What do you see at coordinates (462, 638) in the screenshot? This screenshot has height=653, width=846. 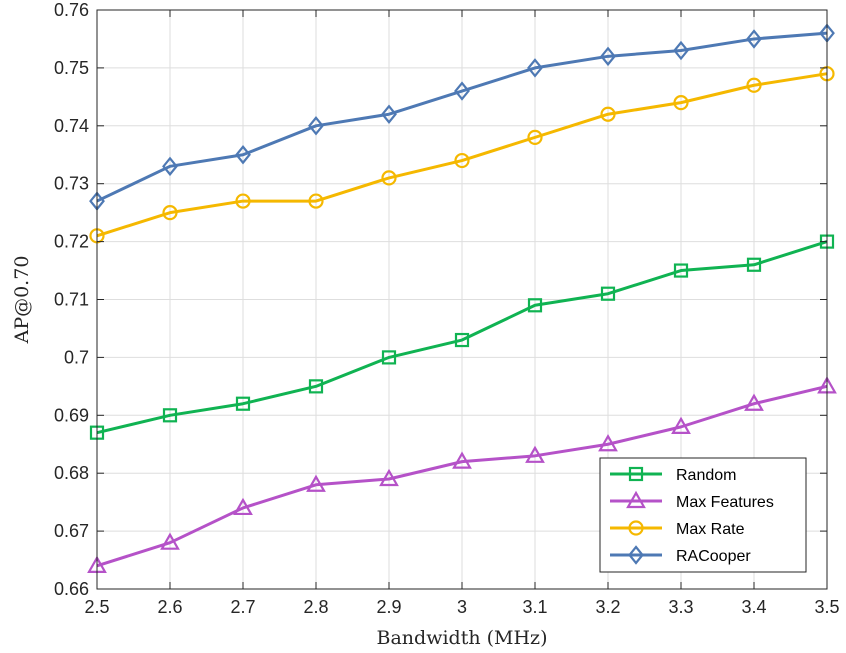 I see `x-axis-title: Bandwidth (MHz)` at bounding box center [462, 638].